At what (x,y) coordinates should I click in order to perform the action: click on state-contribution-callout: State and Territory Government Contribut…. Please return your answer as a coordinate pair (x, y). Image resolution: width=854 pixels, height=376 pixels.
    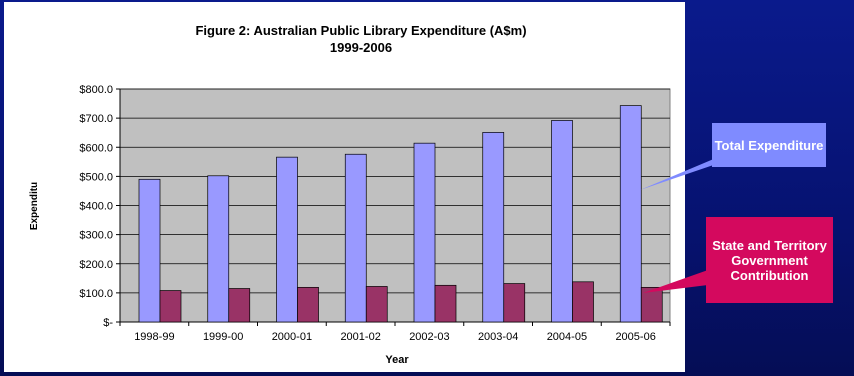
    Looking at the image, I should click on (769, 260).